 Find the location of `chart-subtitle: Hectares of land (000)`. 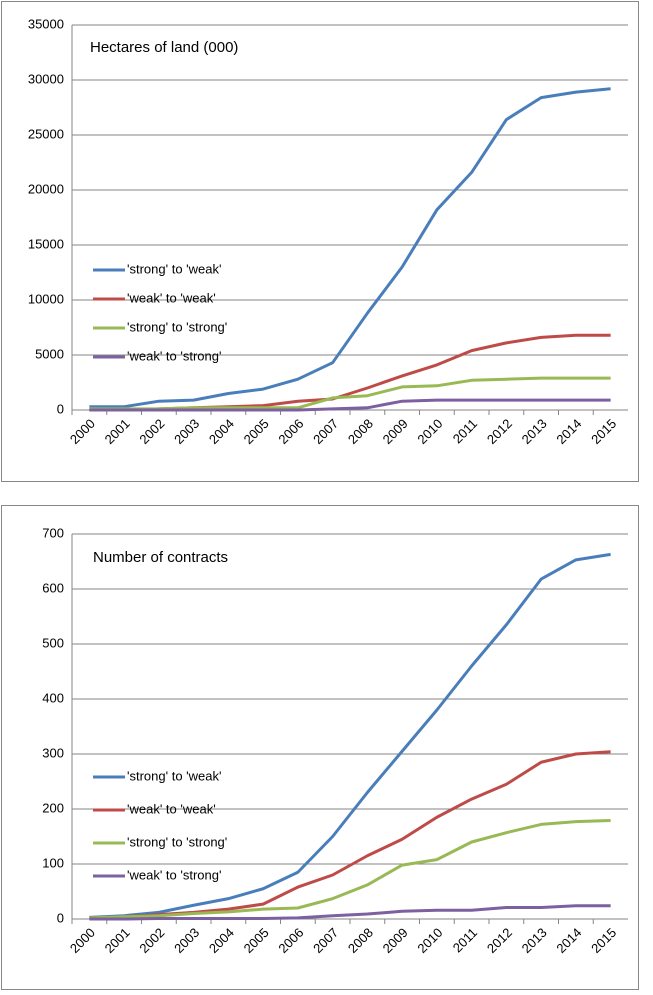

chart-subtitle: Hectares of land (000) is located at coordinates (164, 47).